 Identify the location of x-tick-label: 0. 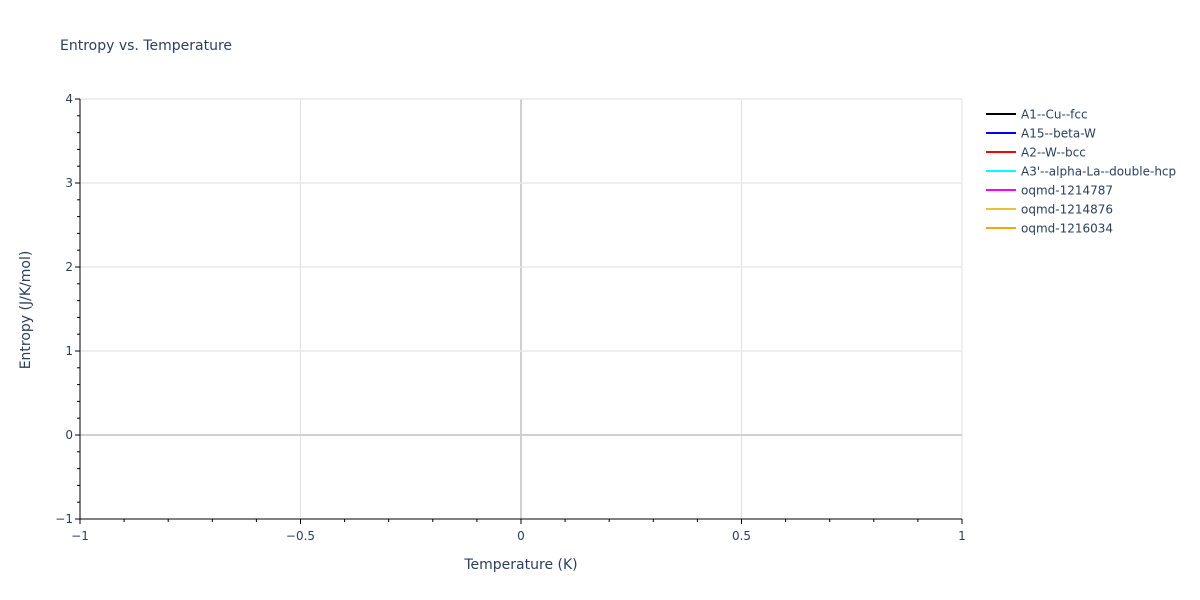
(521, 536).